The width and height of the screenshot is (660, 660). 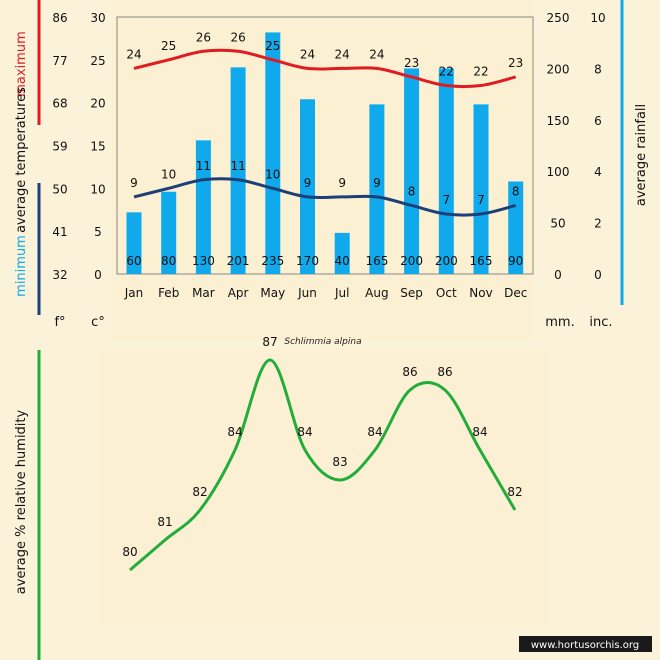 What do you see at coordinates (129, 552) in the screenshot?
I see `humidity-label: 80` at bounding box center [129, 552].